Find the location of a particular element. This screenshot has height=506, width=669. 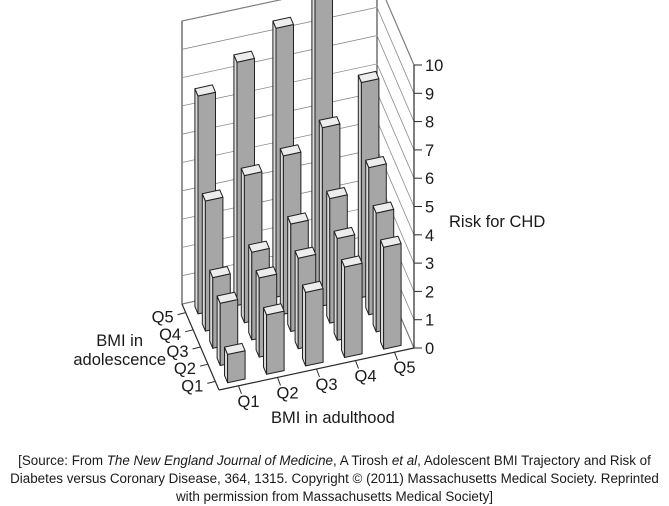

y-tick-label-Q2: Q2 is located at coordinates (185, 369).